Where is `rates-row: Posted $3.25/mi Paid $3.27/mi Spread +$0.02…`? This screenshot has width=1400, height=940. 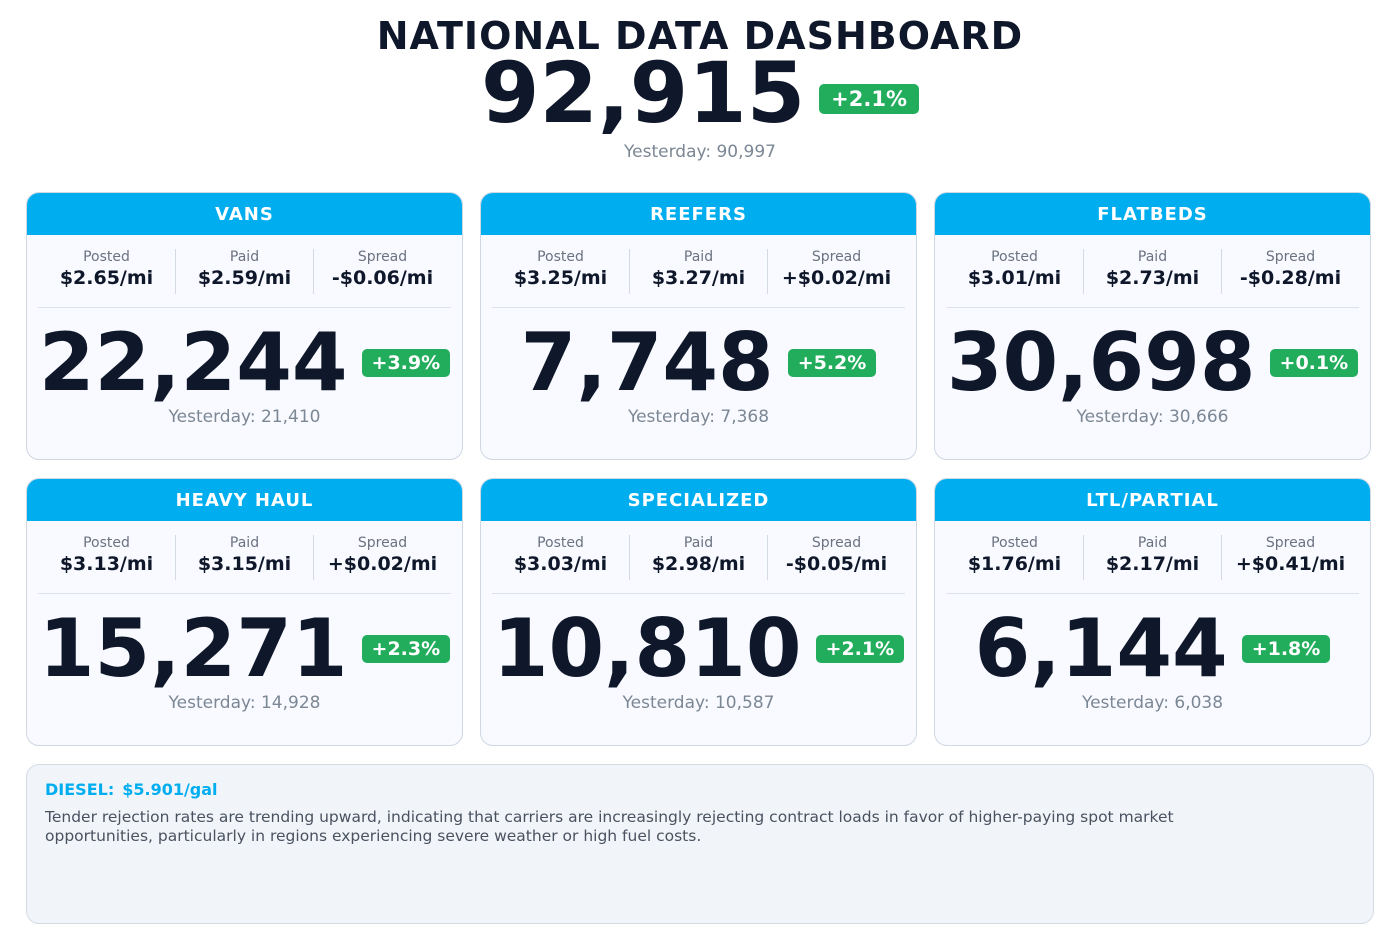
rates-row: Posted $3.25/mi Paid $3.27/mi Spread +$0.02… is located at coordinates (698, 278).